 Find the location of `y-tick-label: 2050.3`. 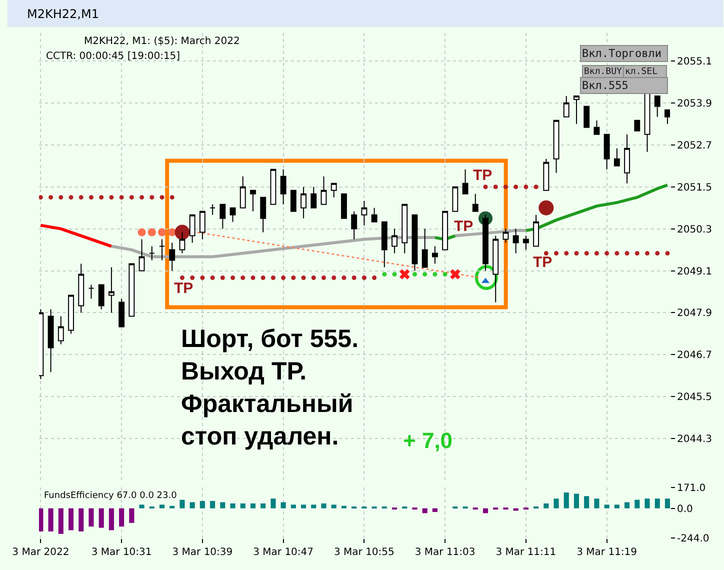

y-tick-label: 2050.3 is located at coordinates (694, 230).